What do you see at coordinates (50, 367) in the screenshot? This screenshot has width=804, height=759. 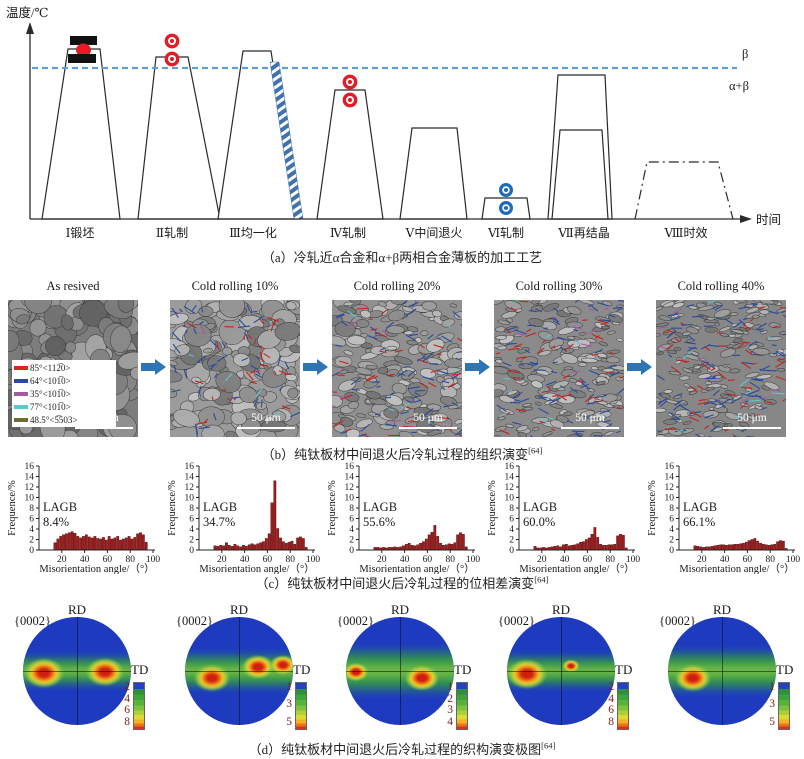 I see `legend-label: 85°<112̅0>` at bounding box center [50, 367].